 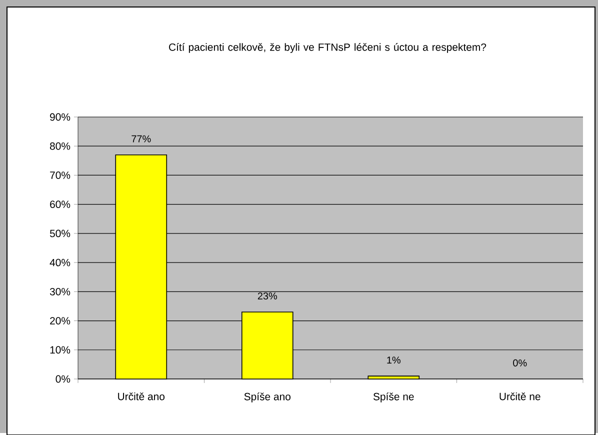 I want to click on y-tick-label: 0%, so click(x=63, y=378).